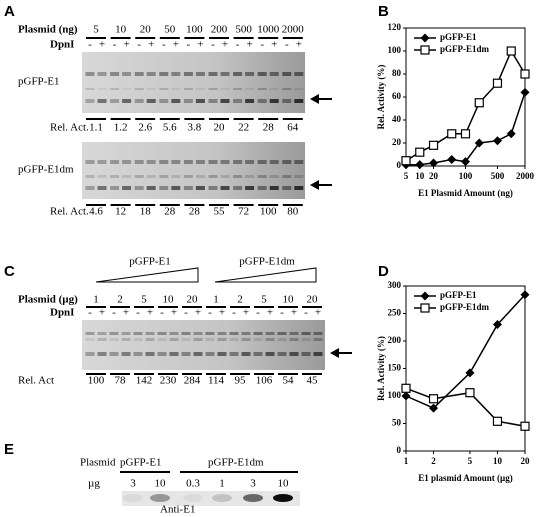 Image resolution: width=548 pixels, height=517 pixels. I want to click on lane-label: 1000, so click(268, 30).